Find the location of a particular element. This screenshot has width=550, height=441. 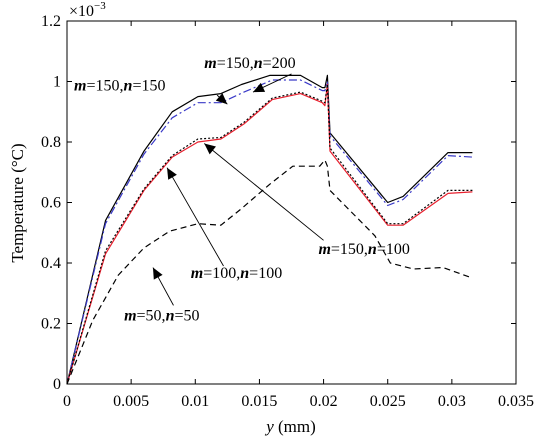

y-axis-label: Temperature (°C) is located at coordinates (17, 202).